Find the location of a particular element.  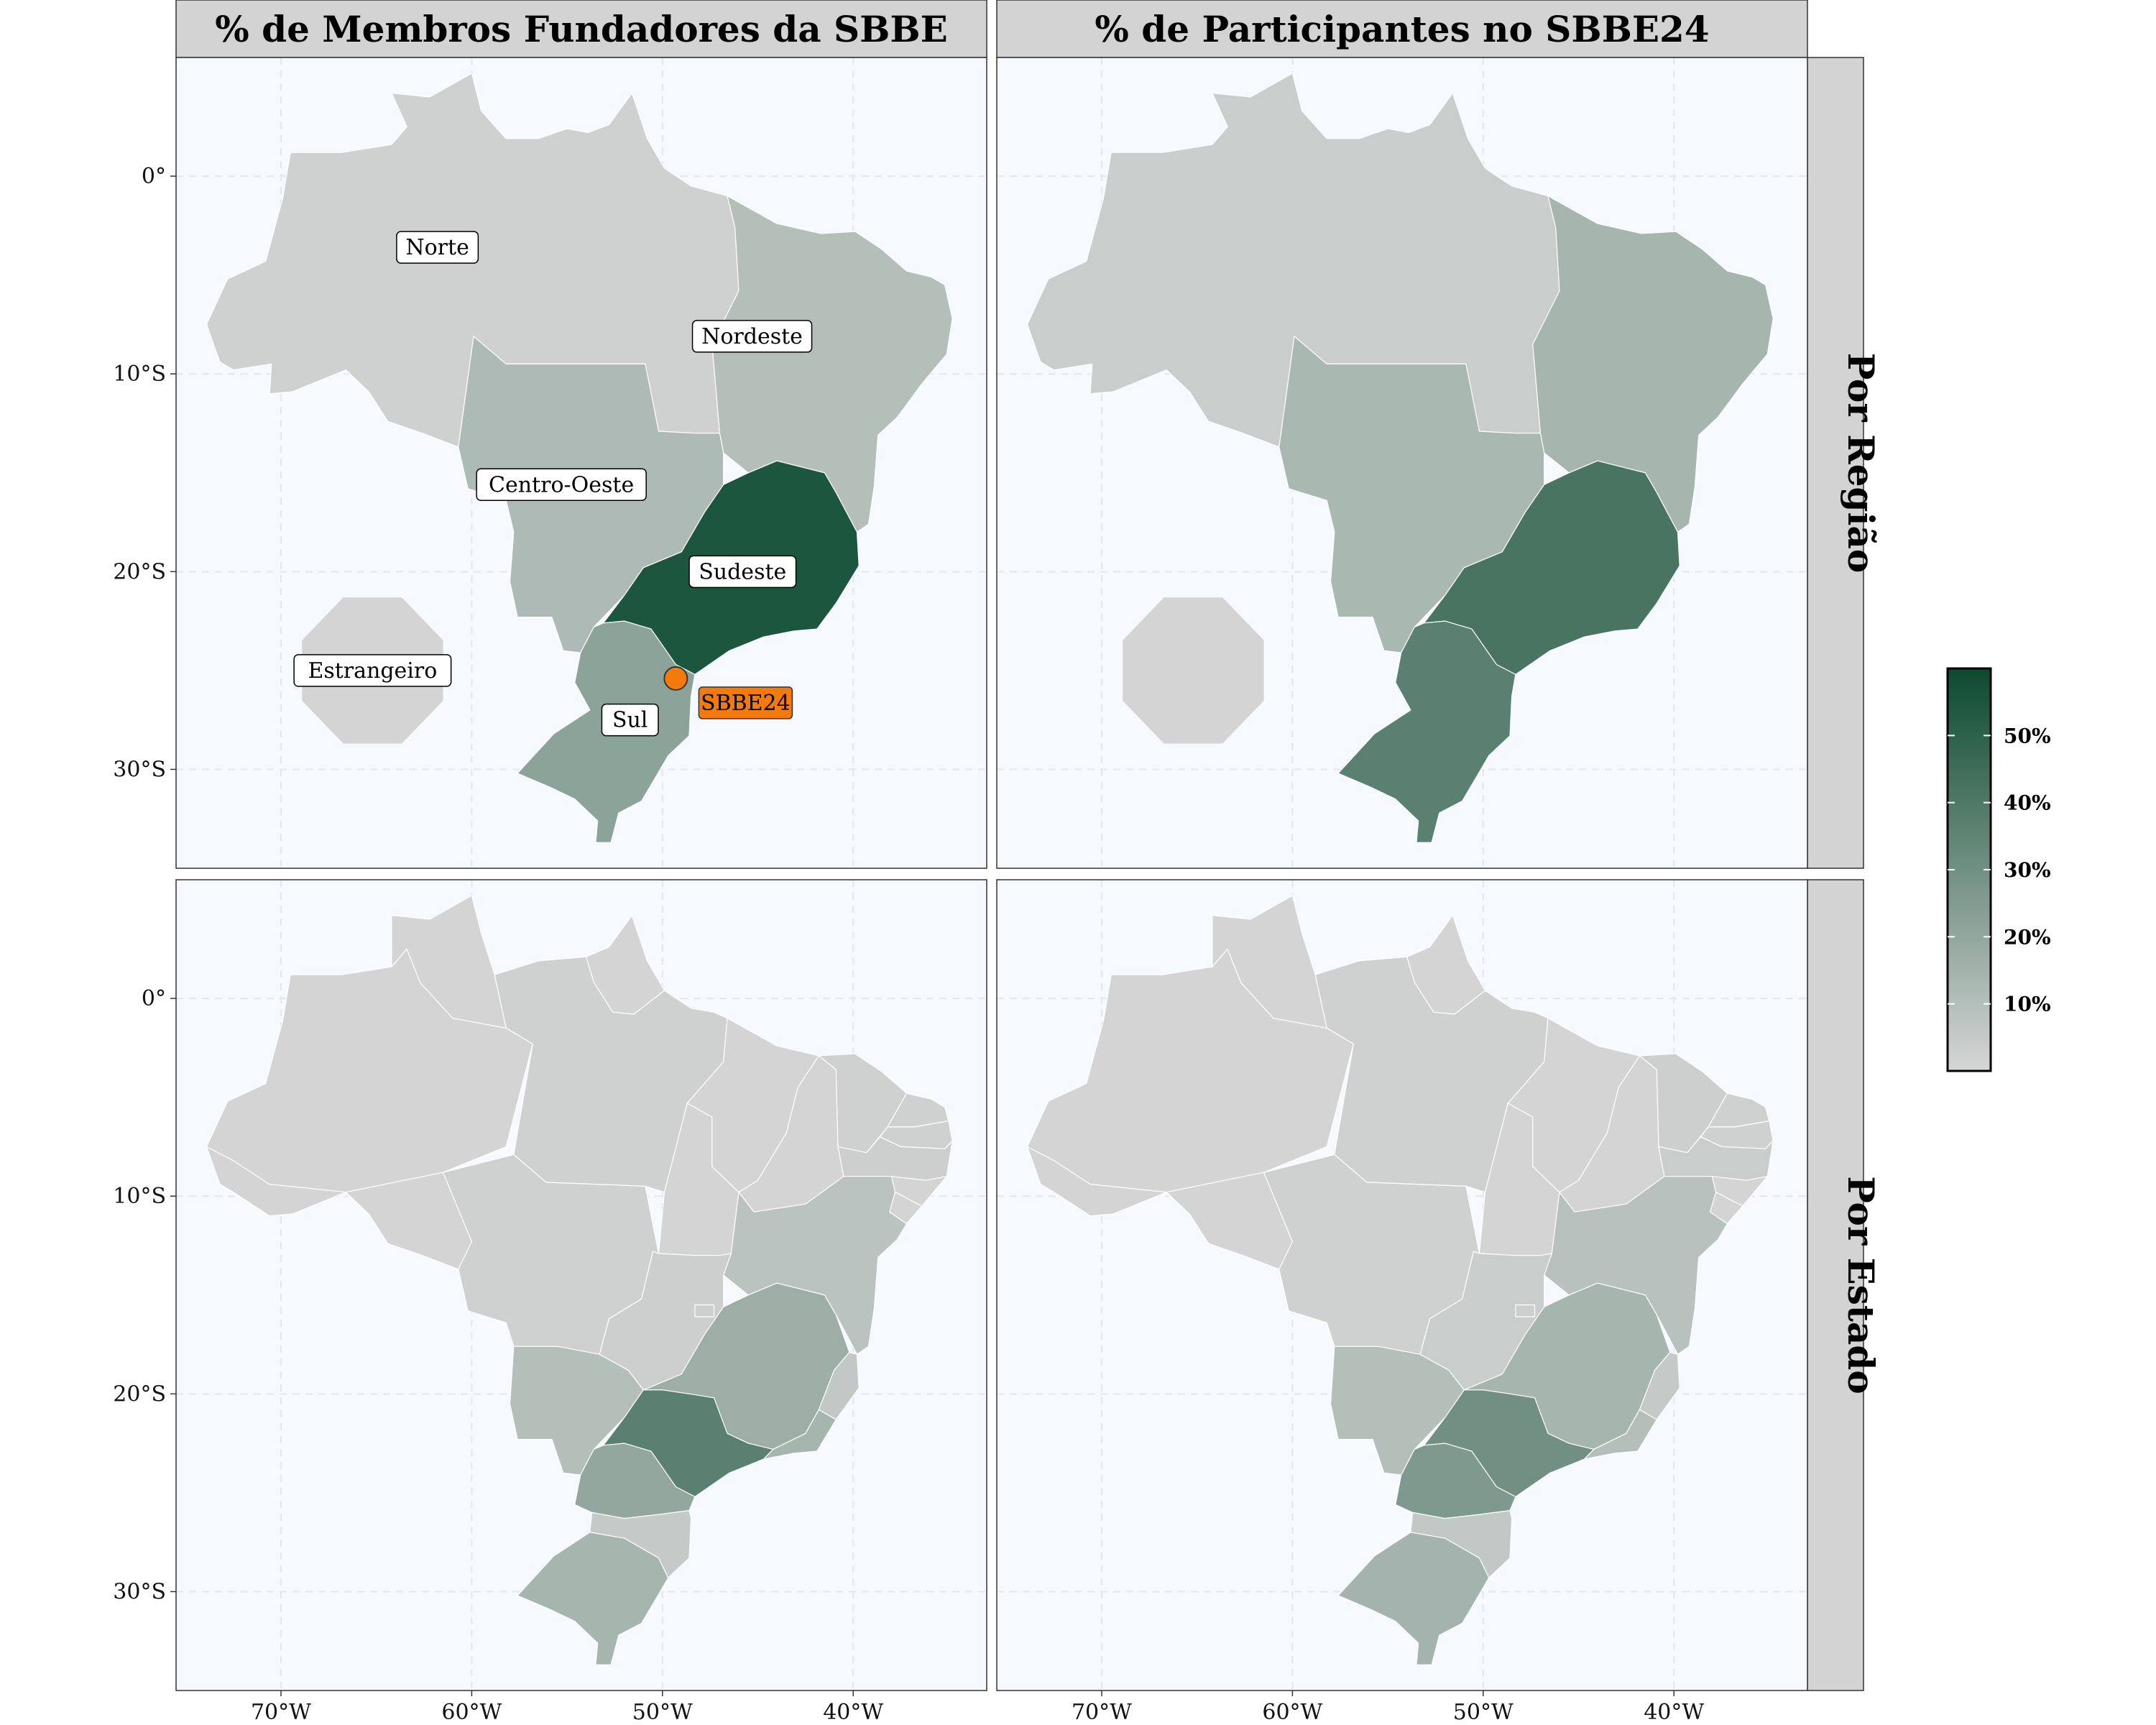

label-text: Sudeste is located at coordinates (742, 571).